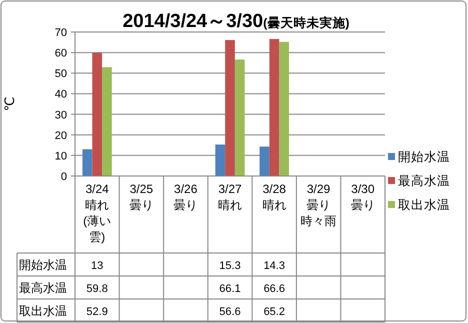 The image size is (468, 323). Describe the element at coordinates (141, 197) in the screenshot. I see `x-tick-label: 3/25 曇り` at that location.